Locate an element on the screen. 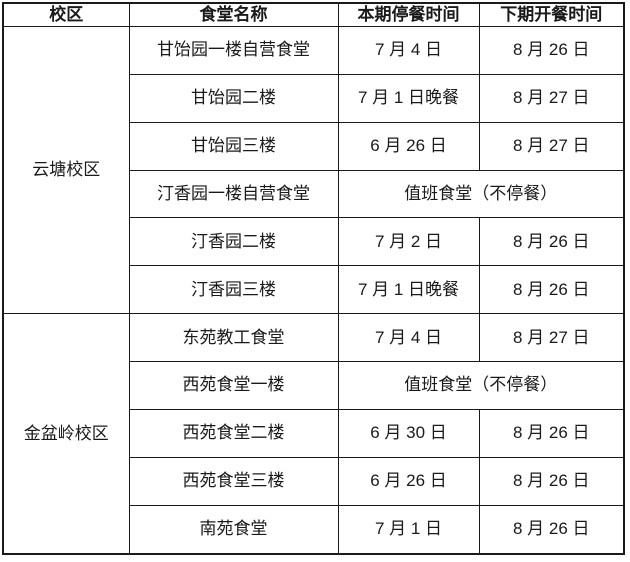 This screenshot has height=562, width=630. table-row: 西苑食堂二楼 6 月 30 日 8 月 26 日 is located at coordinates (314, 433).